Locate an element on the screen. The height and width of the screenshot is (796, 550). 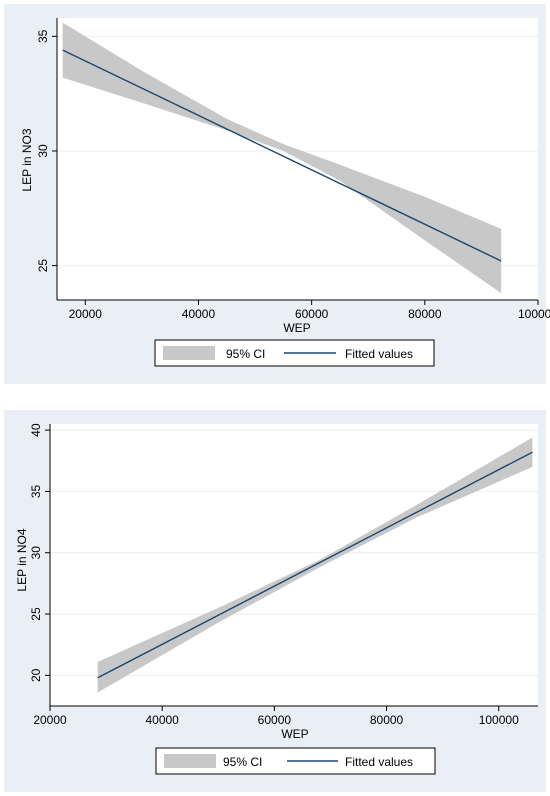
y-axis-label: LEP in NO3 is located at coordinates (27, 159).